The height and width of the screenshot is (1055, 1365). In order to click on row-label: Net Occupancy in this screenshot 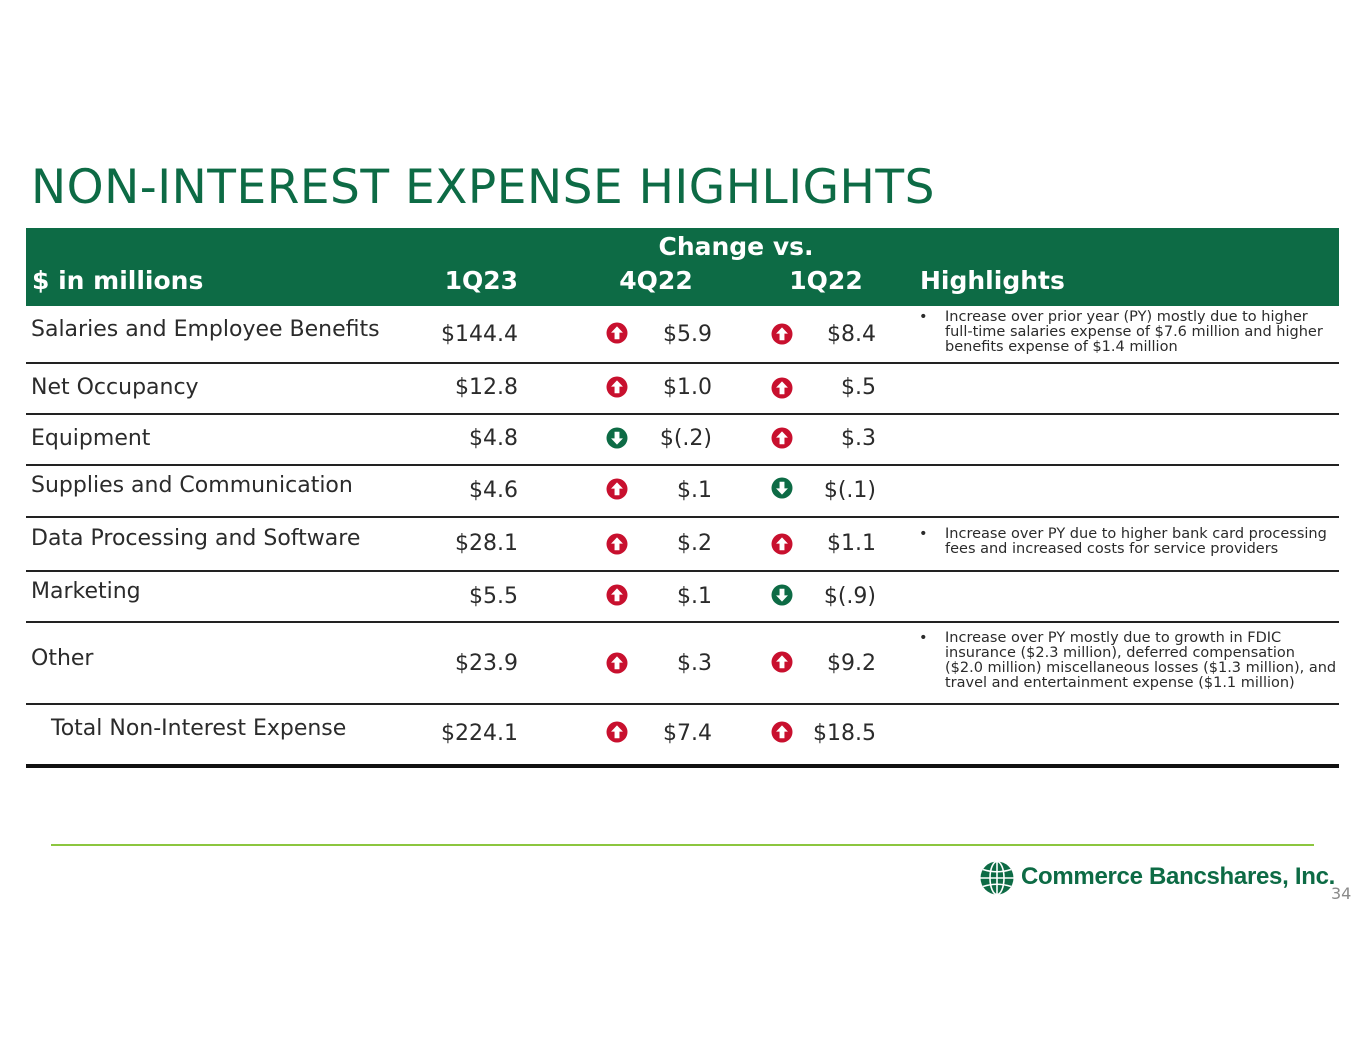, I will do `click(115, 387)`.